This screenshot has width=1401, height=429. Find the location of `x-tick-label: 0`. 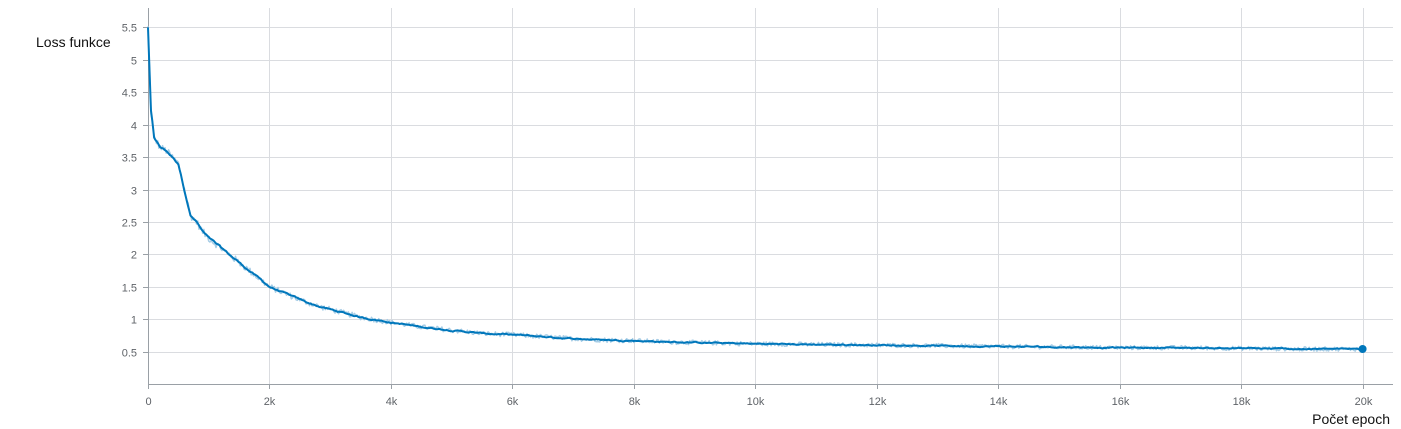

x-tick-label: 0 is located at coordinates (148, 402).